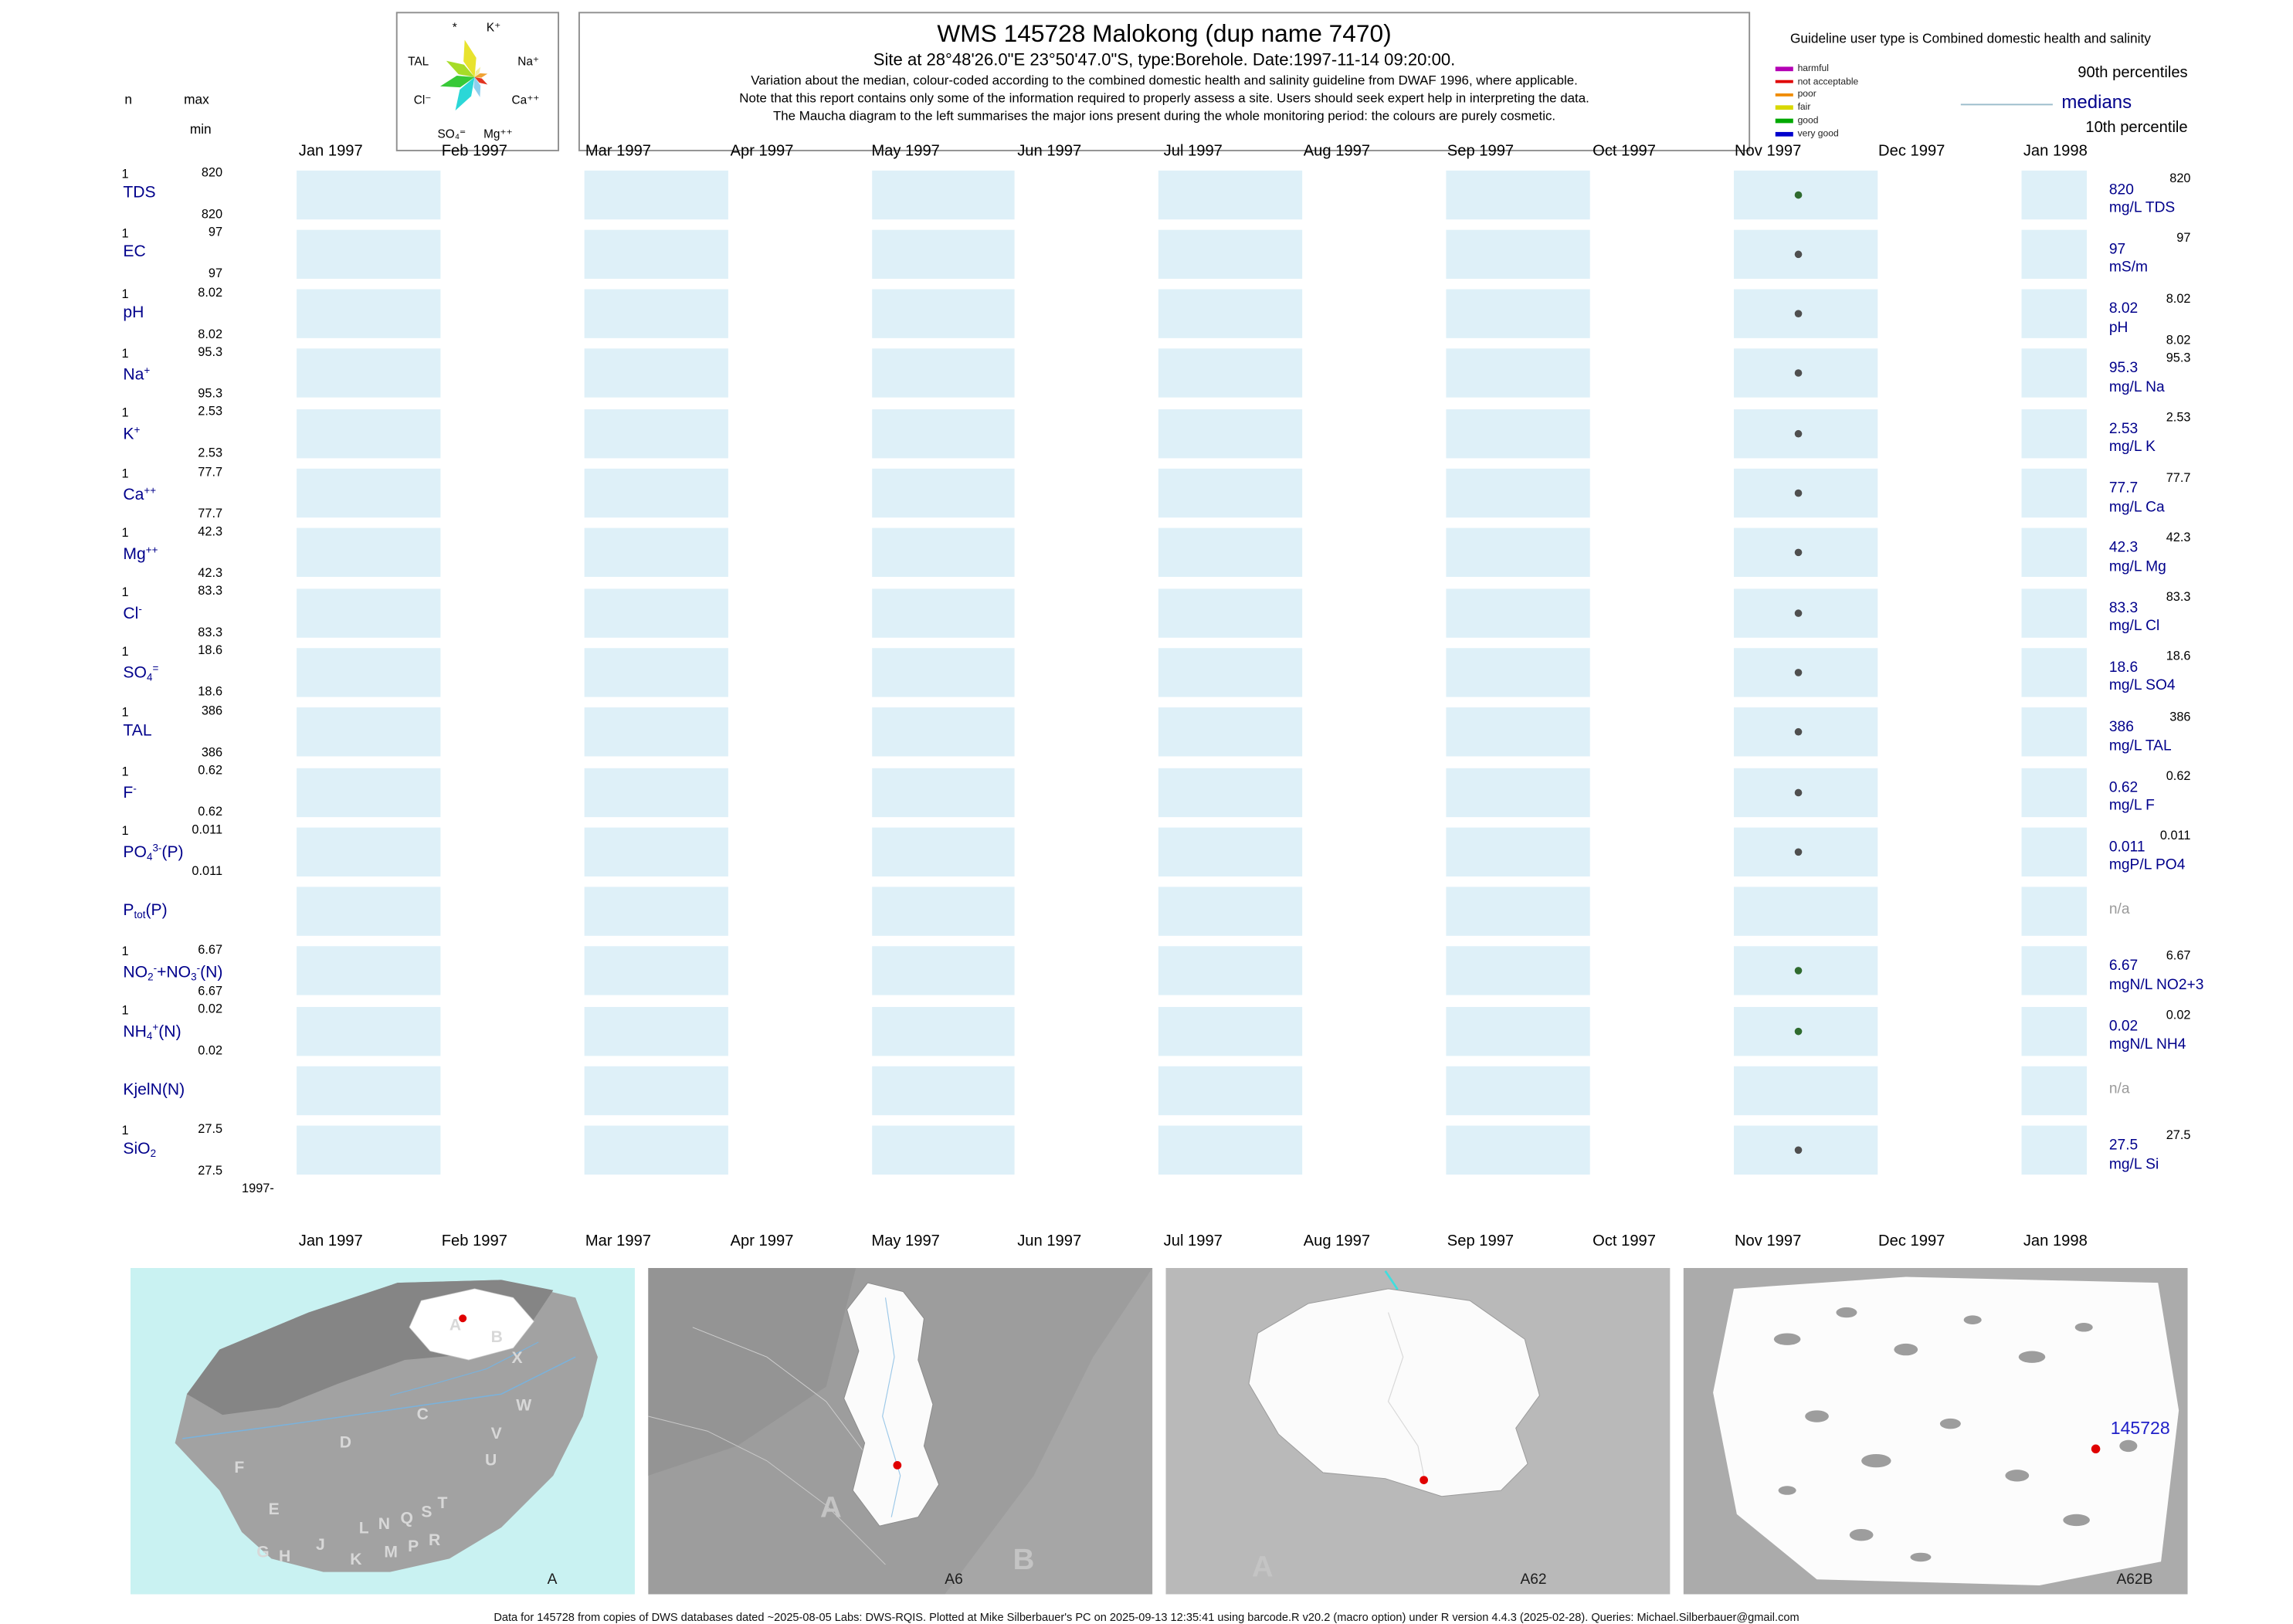 The image size is (2293, 1624). Describe the element at coordinates (2156, 986) in the screenshot. I see `row-unit-label: mgN/L NO2+3` at that location.